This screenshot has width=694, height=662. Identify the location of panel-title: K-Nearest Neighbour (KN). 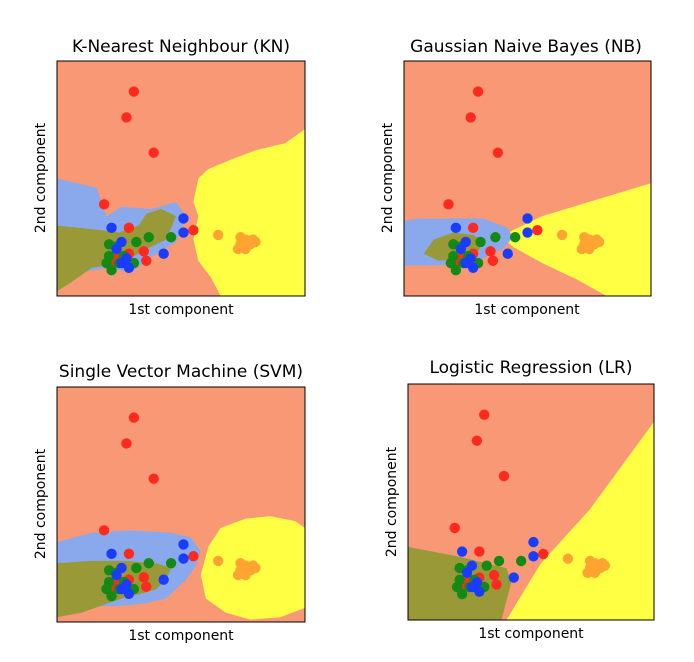
(181, 47).